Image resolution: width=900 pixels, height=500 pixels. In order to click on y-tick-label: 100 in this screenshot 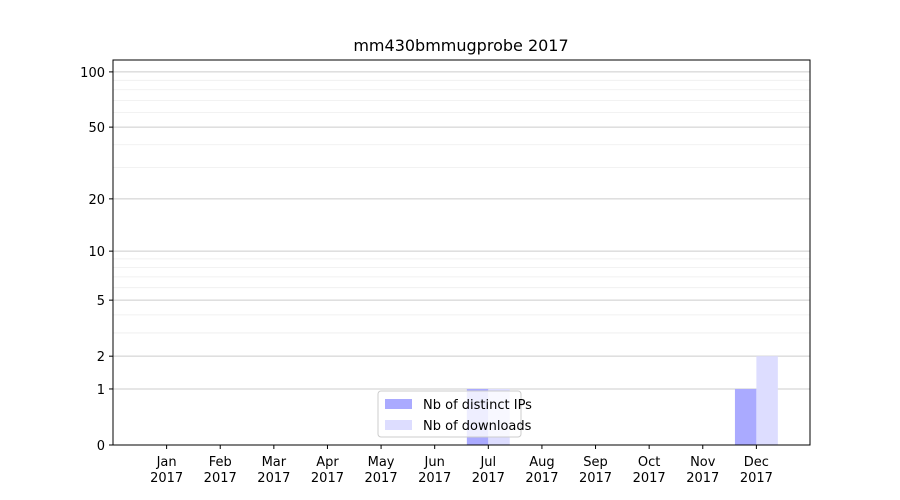, I will do `click(92, 73)`.